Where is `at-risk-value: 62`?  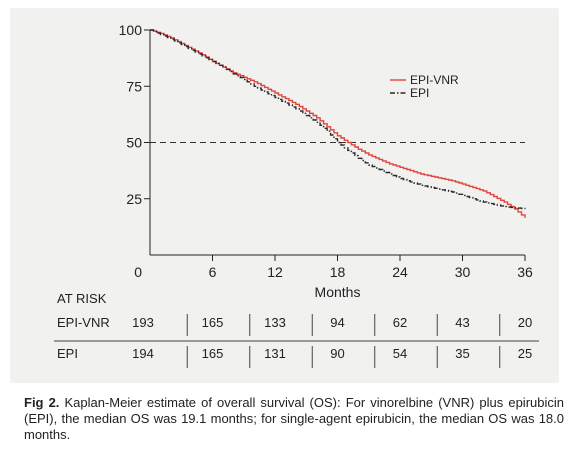 at-risk-value: 62 is located at coordinates (400, 322).